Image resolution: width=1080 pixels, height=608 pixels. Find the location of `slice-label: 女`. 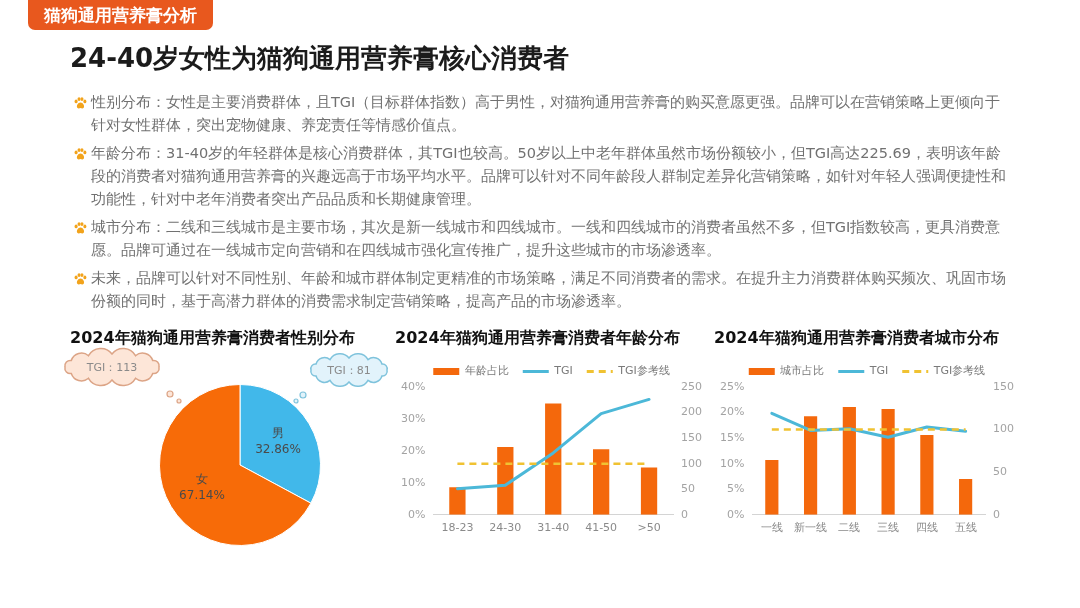

slice-label: 女 is located at coordinates (201, 478).